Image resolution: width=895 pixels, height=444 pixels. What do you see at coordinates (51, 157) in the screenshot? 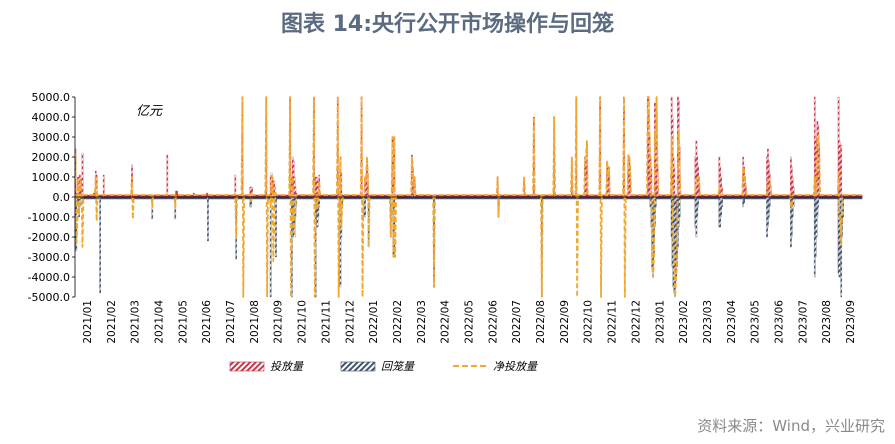
I see `y-tick-label: 2000.0` at bounding box center [51, 157].